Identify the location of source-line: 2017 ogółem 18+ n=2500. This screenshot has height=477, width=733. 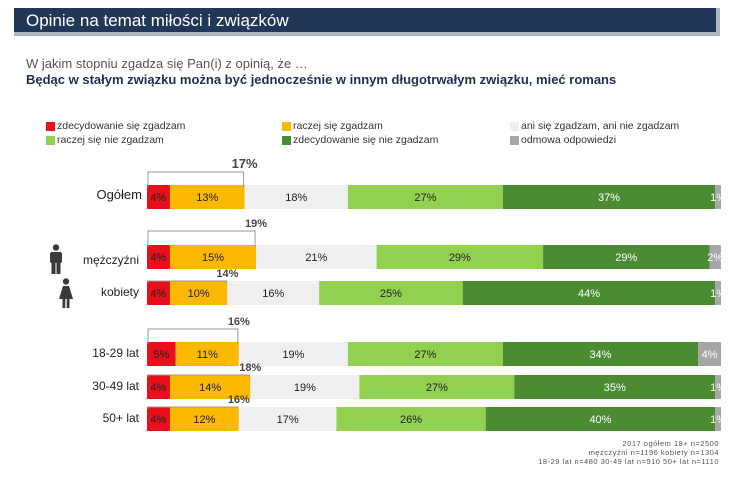
(670, 443).